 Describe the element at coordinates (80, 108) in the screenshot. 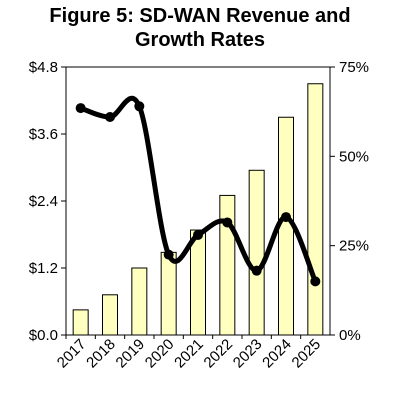

I see `growth-point-2017` at that location.